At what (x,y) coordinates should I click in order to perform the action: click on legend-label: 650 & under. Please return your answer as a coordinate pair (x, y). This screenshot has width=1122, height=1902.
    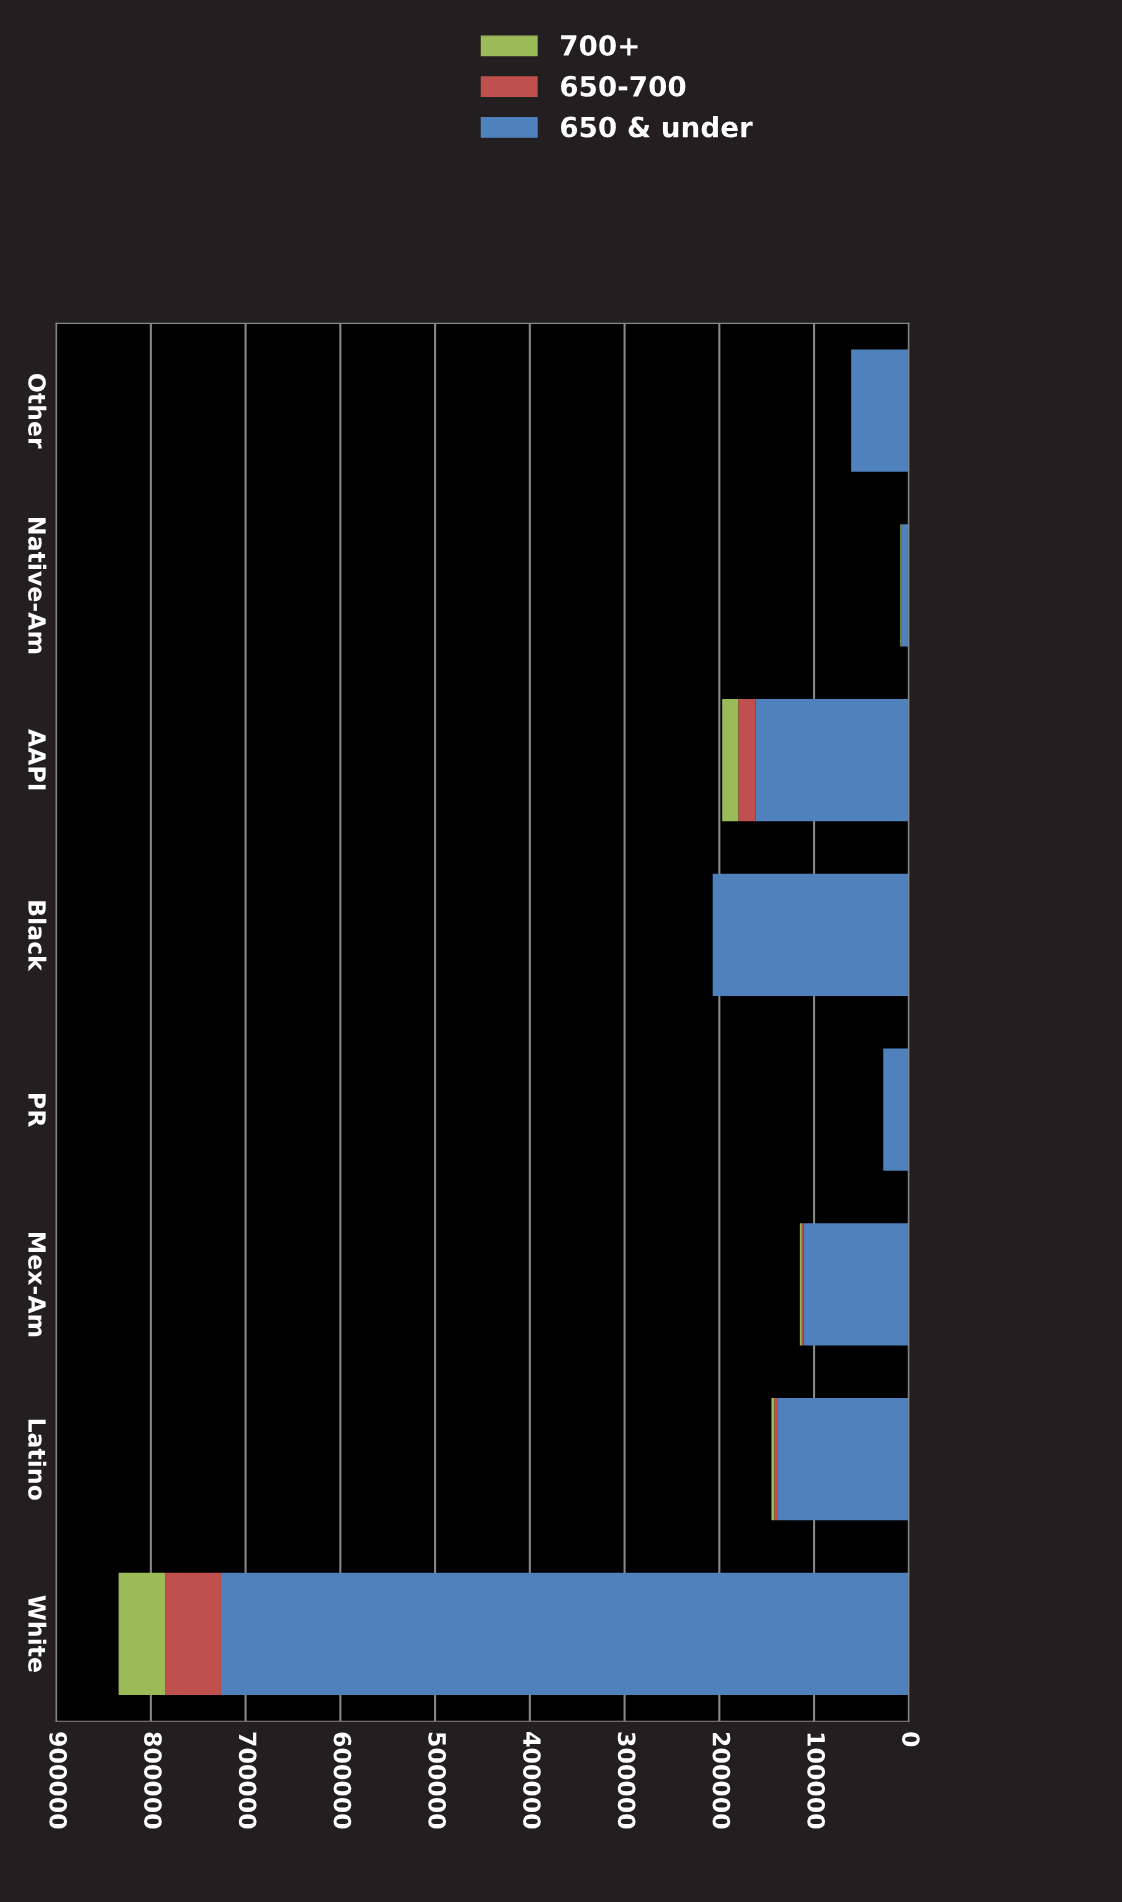
    Looking at the image, I should click on (656, 127).